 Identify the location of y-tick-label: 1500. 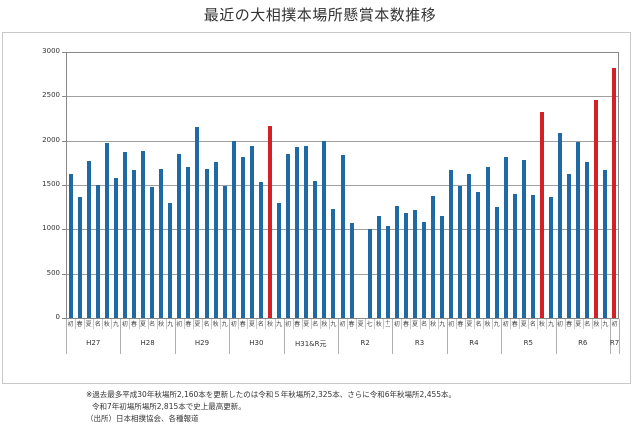
(51, 184).